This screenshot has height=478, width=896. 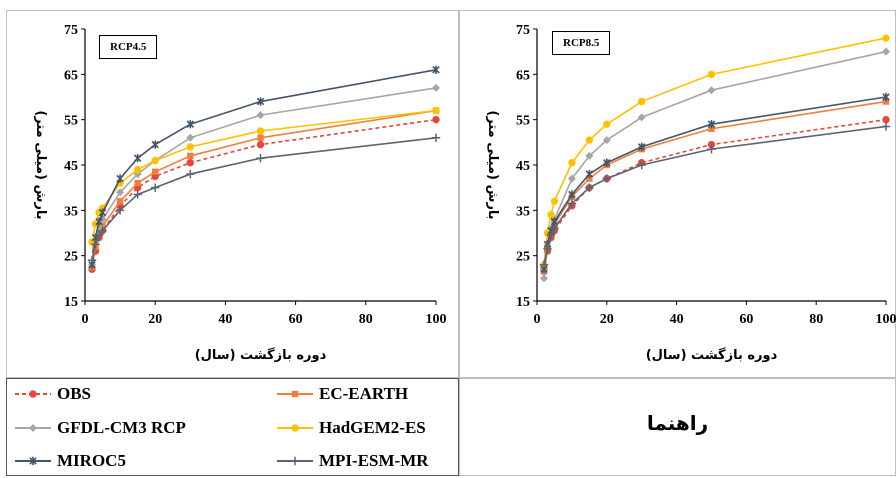 What do you see at coordinates (886, 119) in the screenshot?
I see `rcp85-point-obs` at bounding box center [886, 119].